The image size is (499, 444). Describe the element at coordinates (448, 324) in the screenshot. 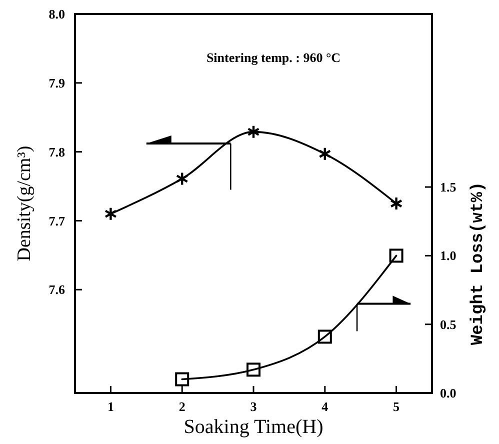

I see `y2-tick-label: 0.5` at that location.